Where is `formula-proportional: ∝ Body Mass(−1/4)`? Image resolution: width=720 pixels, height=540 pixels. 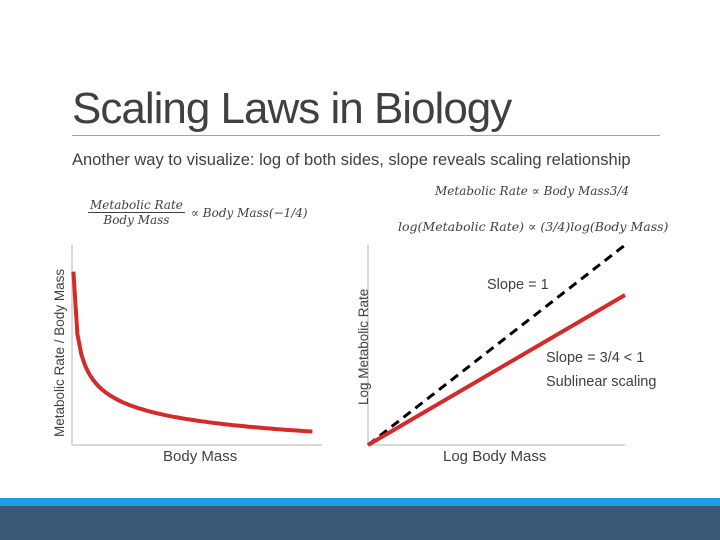
formula-proportional: ∝ Body Mass(−1/4) is located at coordinates (249, 212).